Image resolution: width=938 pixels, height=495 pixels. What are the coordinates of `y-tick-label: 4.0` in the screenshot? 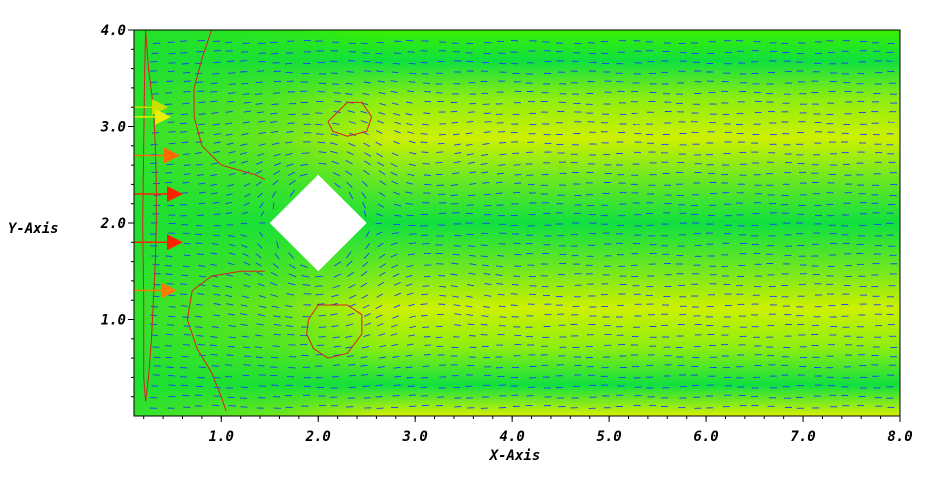 It's located at (113, 31).